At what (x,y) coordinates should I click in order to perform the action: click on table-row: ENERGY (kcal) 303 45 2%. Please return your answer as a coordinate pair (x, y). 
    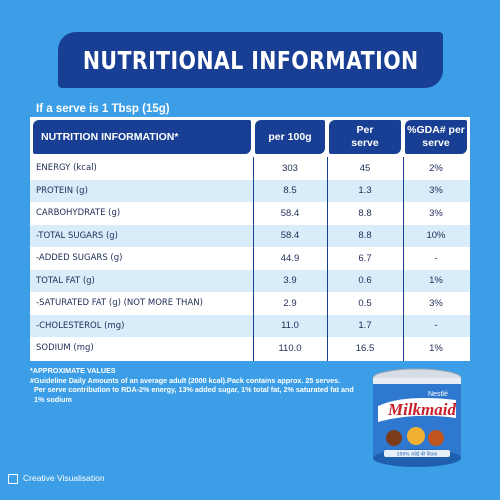
    Looking at the image, I should click on (250, 168).